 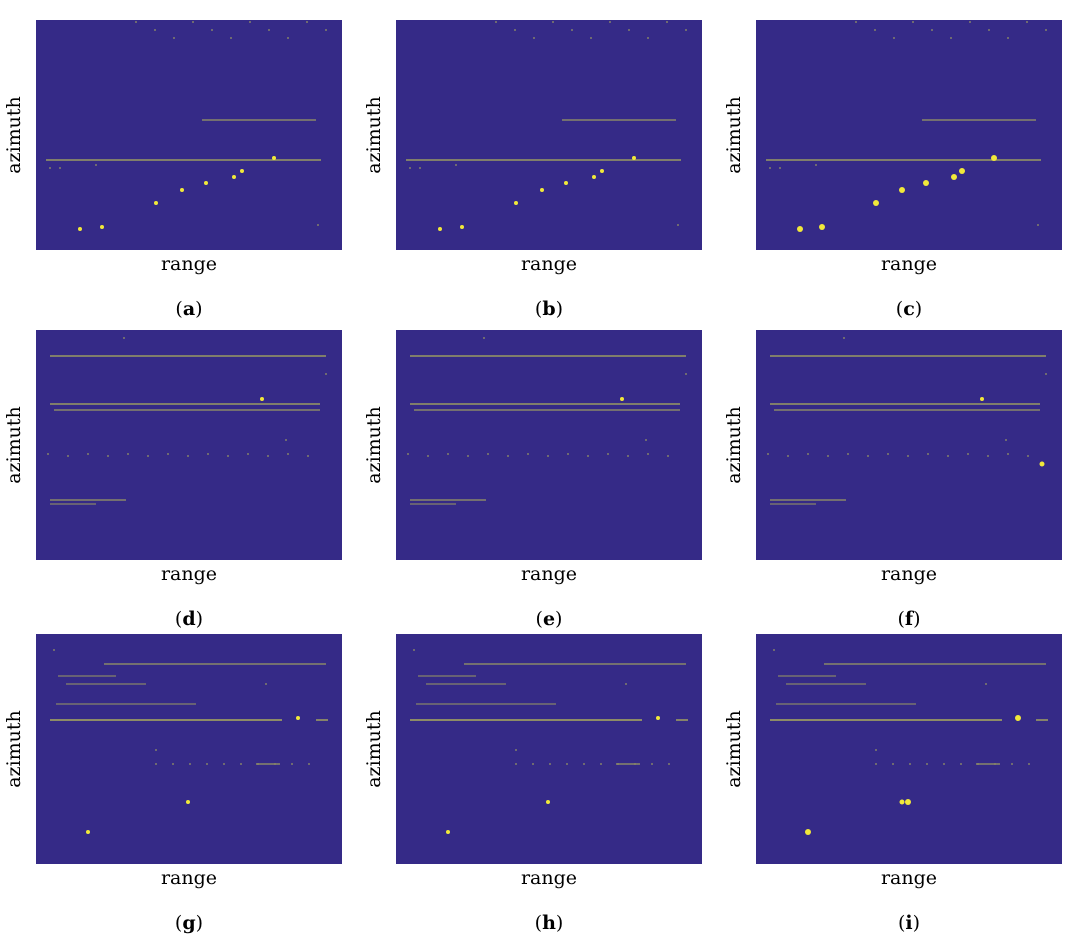 I want to click on panel-caption: (a), so click(x=189, y=309).